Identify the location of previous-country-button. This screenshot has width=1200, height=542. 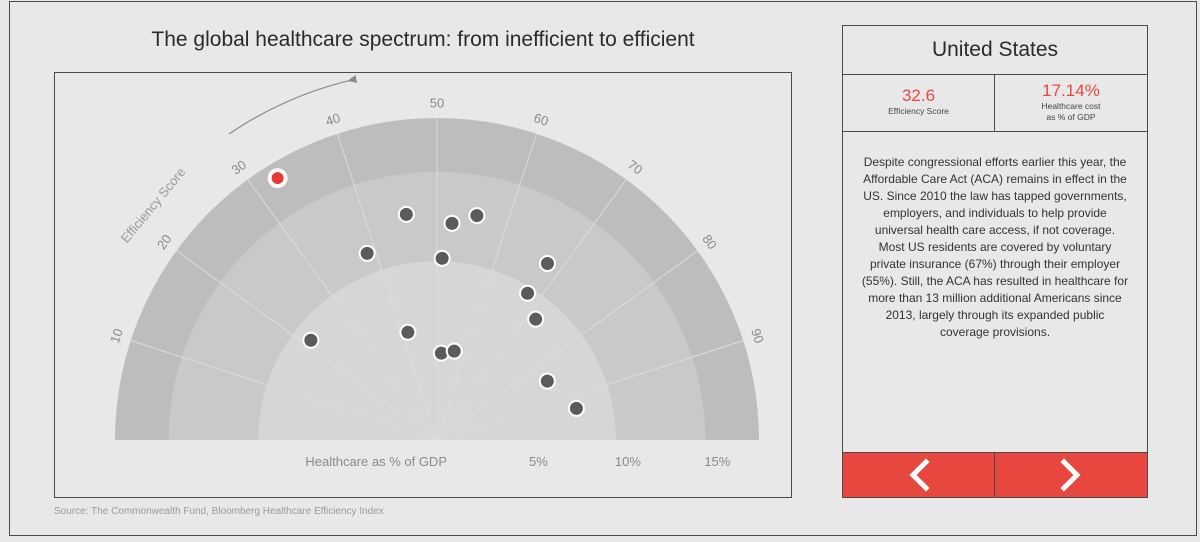
(919, 474).